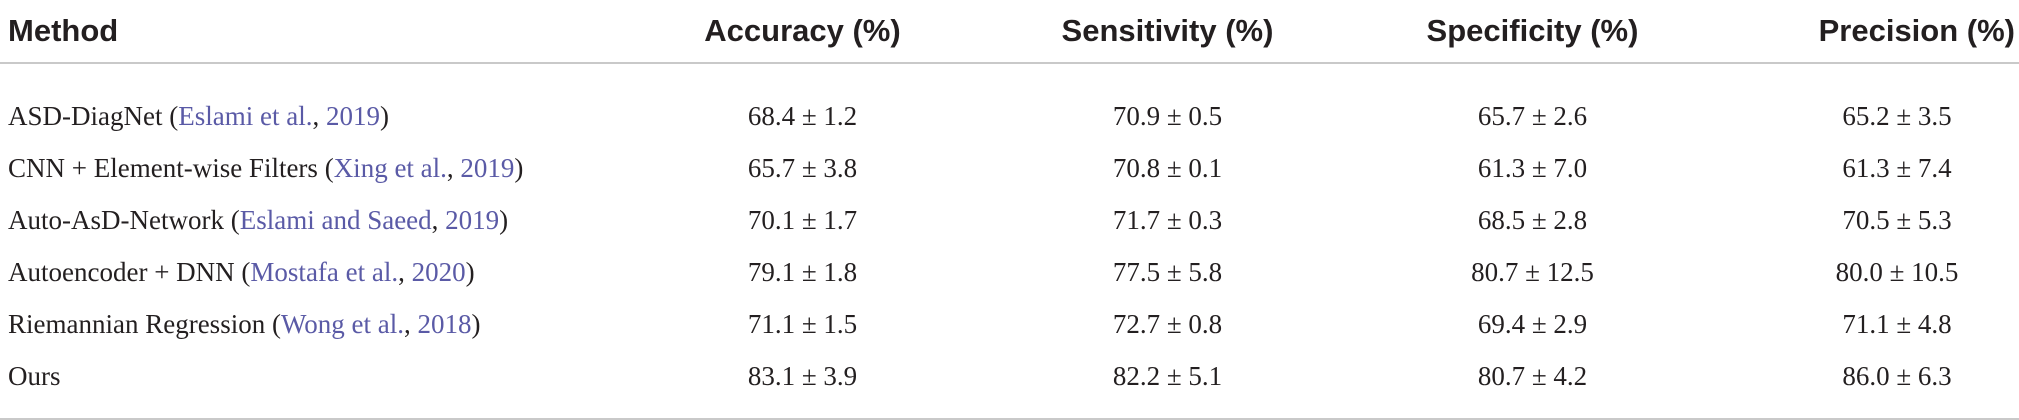 This screenshot has width=2019, height=420. Describe the element at coordinates (310, 32) in the screenshot. I see `header-method: Method` at that location.